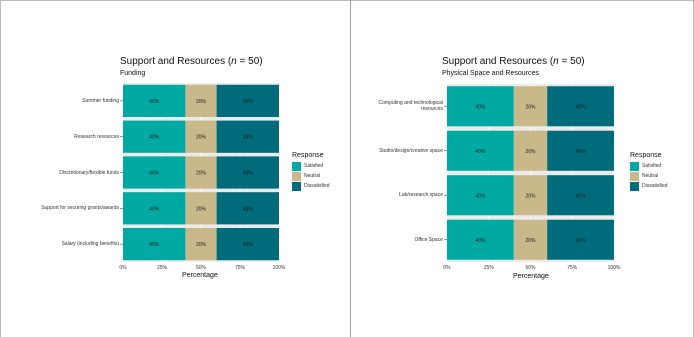 The image size is (694, 337). What do you see at coordinates (421, 195) in the screenshot?
I see `y-category-label: Lab/research space` at bounding box center [421, 195].